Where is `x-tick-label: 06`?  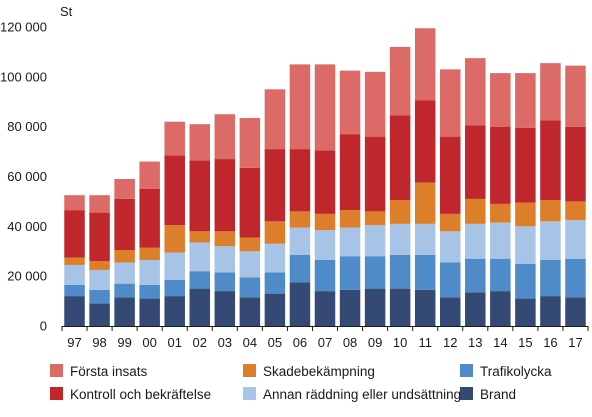 x-tick-label: 06 is located at coordinates (300, 342).